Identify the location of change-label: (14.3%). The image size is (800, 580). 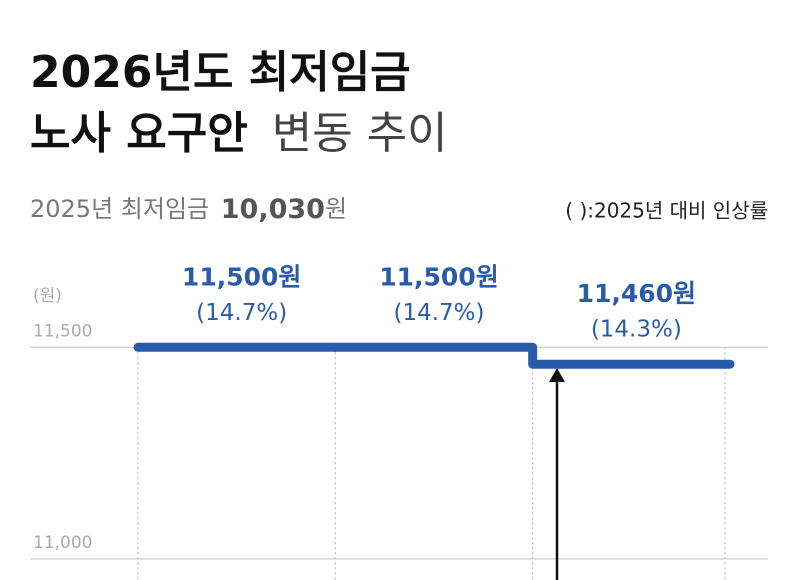
(636, 330).